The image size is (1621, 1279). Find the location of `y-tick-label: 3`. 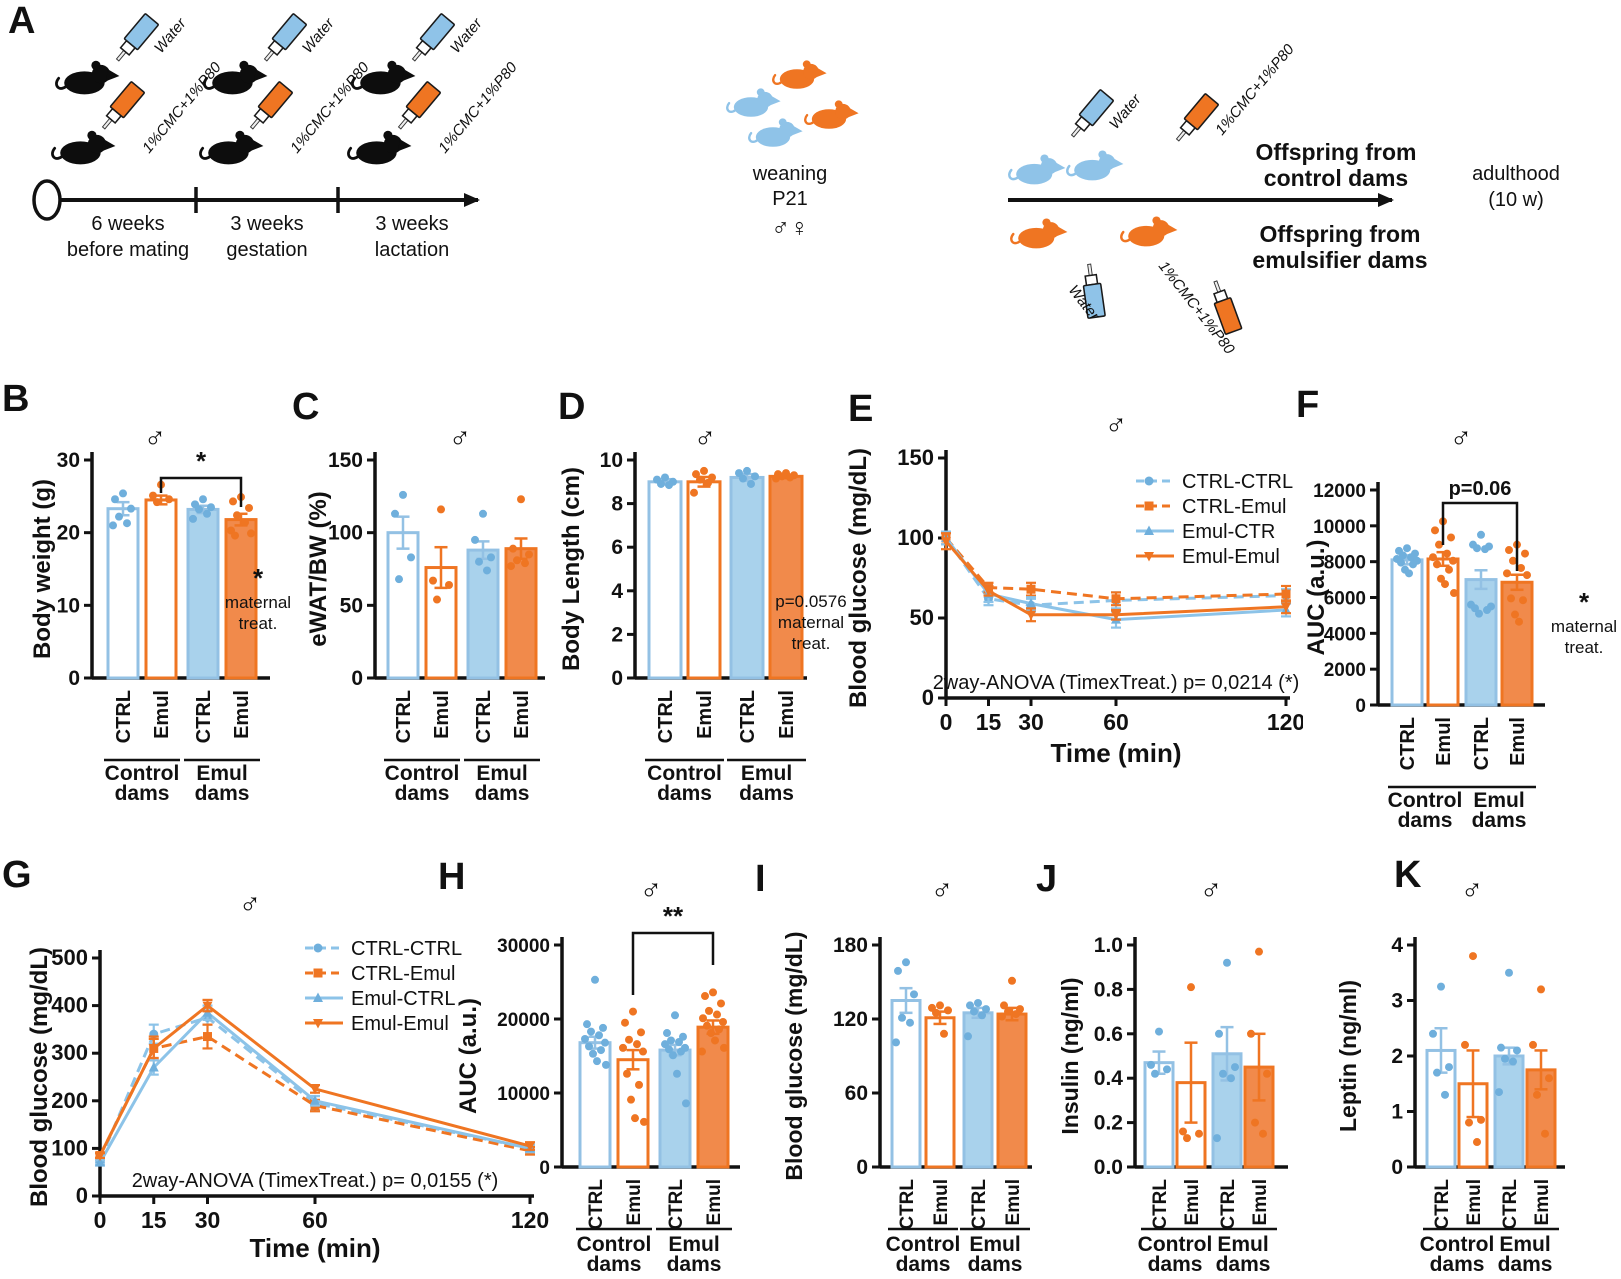

y-tick-label: 3 is located at coordinates (1397, 1001).